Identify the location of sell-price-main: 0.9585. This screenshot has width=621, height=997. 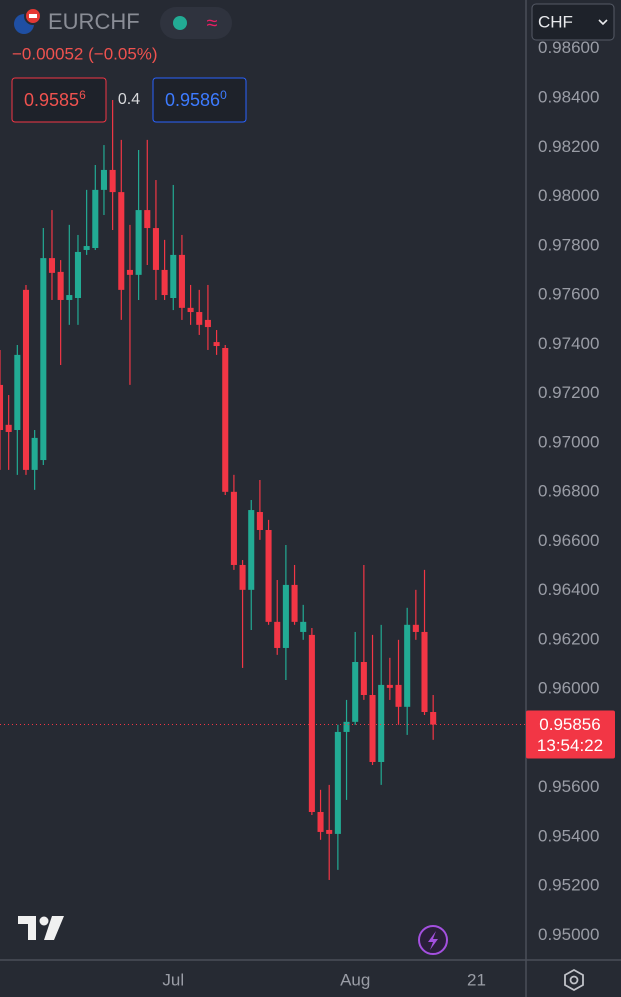
(51, 100).